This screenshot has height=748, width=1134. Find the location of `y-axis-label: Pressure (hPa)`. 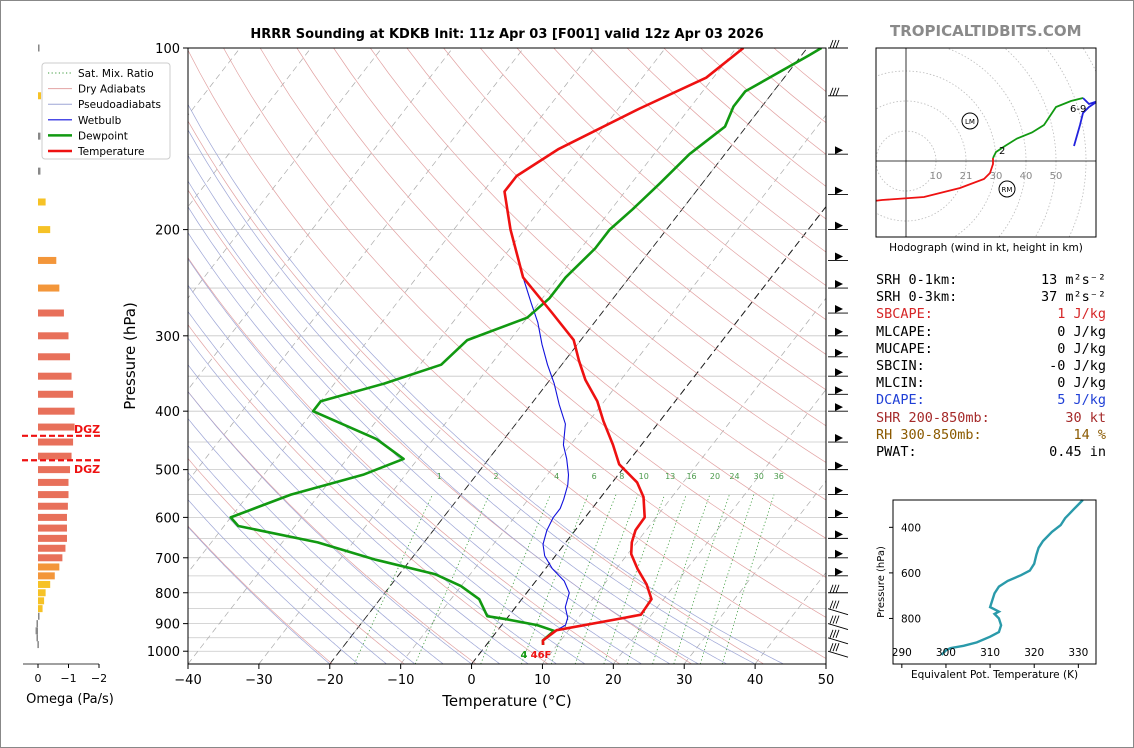

y-axis-label: Pressure (hPa) is located at coordinates (130, 356).